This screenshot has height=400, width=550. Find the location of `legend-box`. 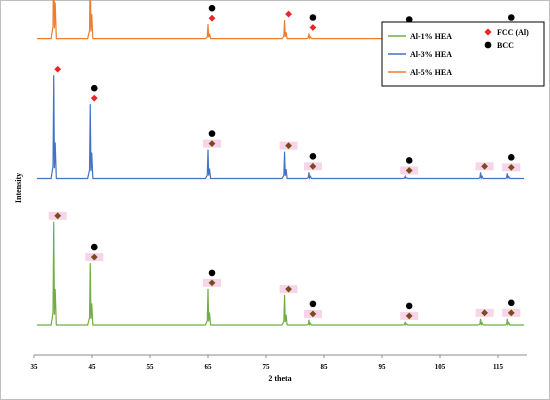

legend-box is located at coordinates (463, 54).